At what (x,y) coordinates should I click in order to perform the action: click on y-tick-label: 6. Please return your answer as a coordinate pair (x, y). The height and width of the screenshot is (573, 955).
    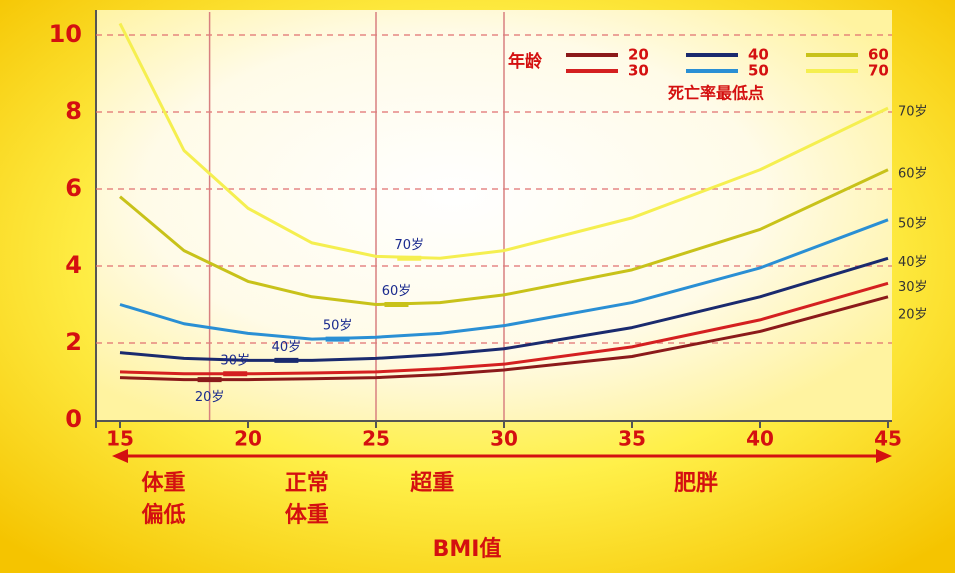
    Looking at the image, I should click on (73, 188).